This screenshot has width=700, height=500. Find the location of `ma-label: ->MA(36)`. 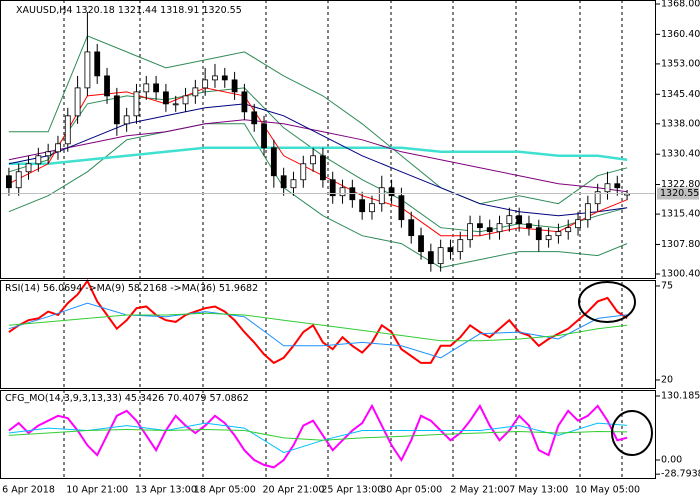

ma-label: ->MA(36) is located at coordinates (193, 288).